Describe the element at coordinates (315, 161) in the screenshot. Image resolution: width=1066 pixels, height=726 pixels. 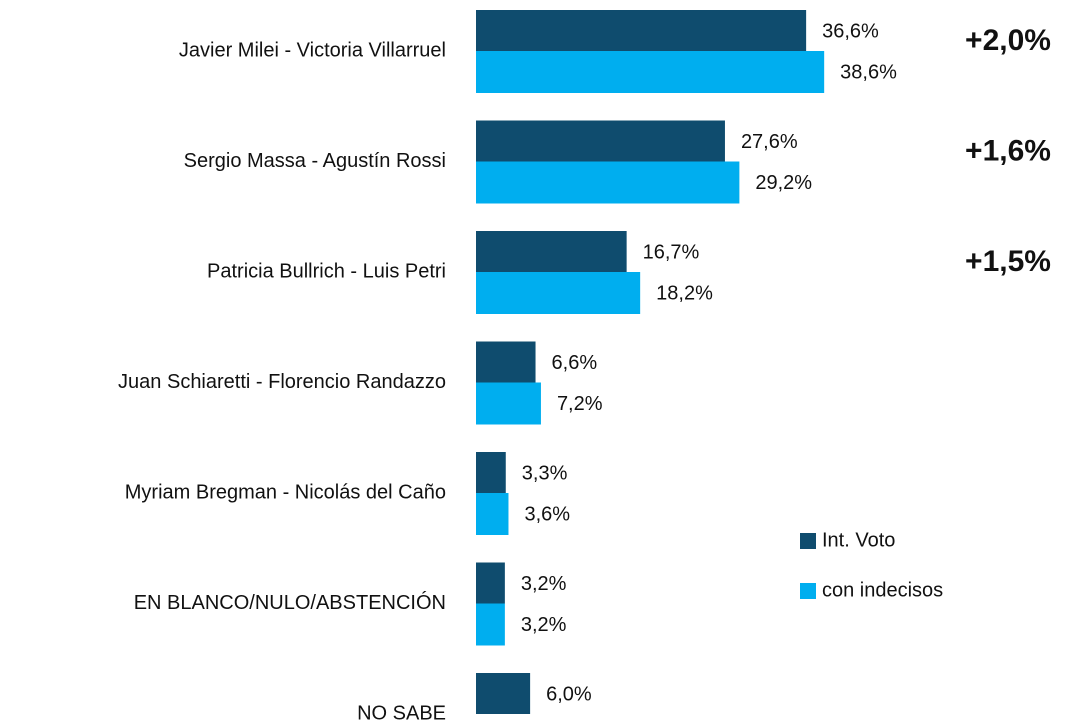
I see `category-label: Sergio Massa - Agustín Rossi` at that location.